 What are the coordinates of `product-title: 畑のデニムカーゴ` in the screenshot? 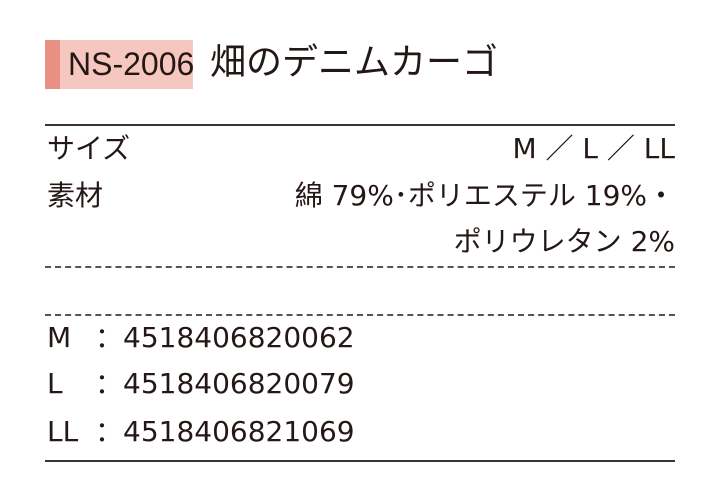 It's located at (354, 62).